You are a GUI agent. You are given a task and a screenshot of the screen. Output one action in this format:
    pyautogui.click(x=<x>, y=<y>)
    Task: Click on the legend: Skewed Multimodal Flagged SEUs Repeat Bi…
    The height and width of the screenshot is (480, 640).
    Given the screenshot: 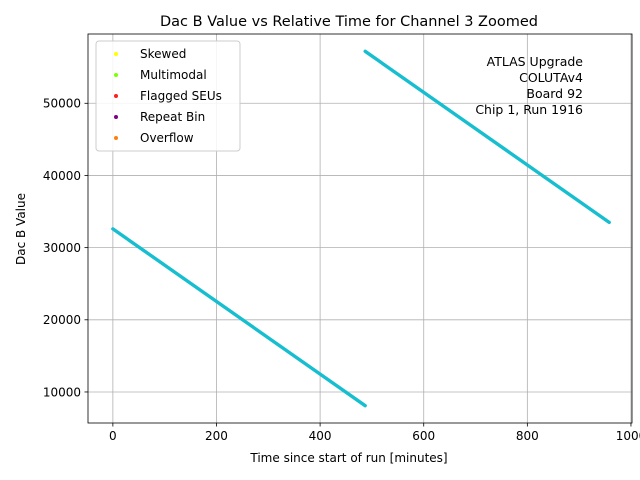 What is the action you would take?
    pyautogui.click(x=168, y=96)
    